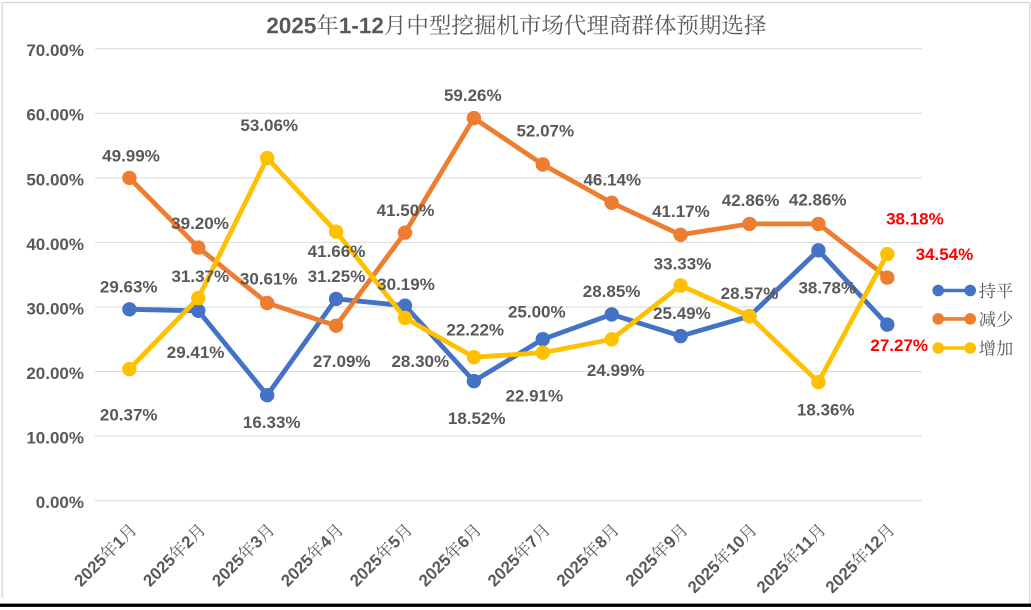  Describe the element at coordinates (420, 361) in the screenshot. I see `svg-text: 28.30%` at that location.